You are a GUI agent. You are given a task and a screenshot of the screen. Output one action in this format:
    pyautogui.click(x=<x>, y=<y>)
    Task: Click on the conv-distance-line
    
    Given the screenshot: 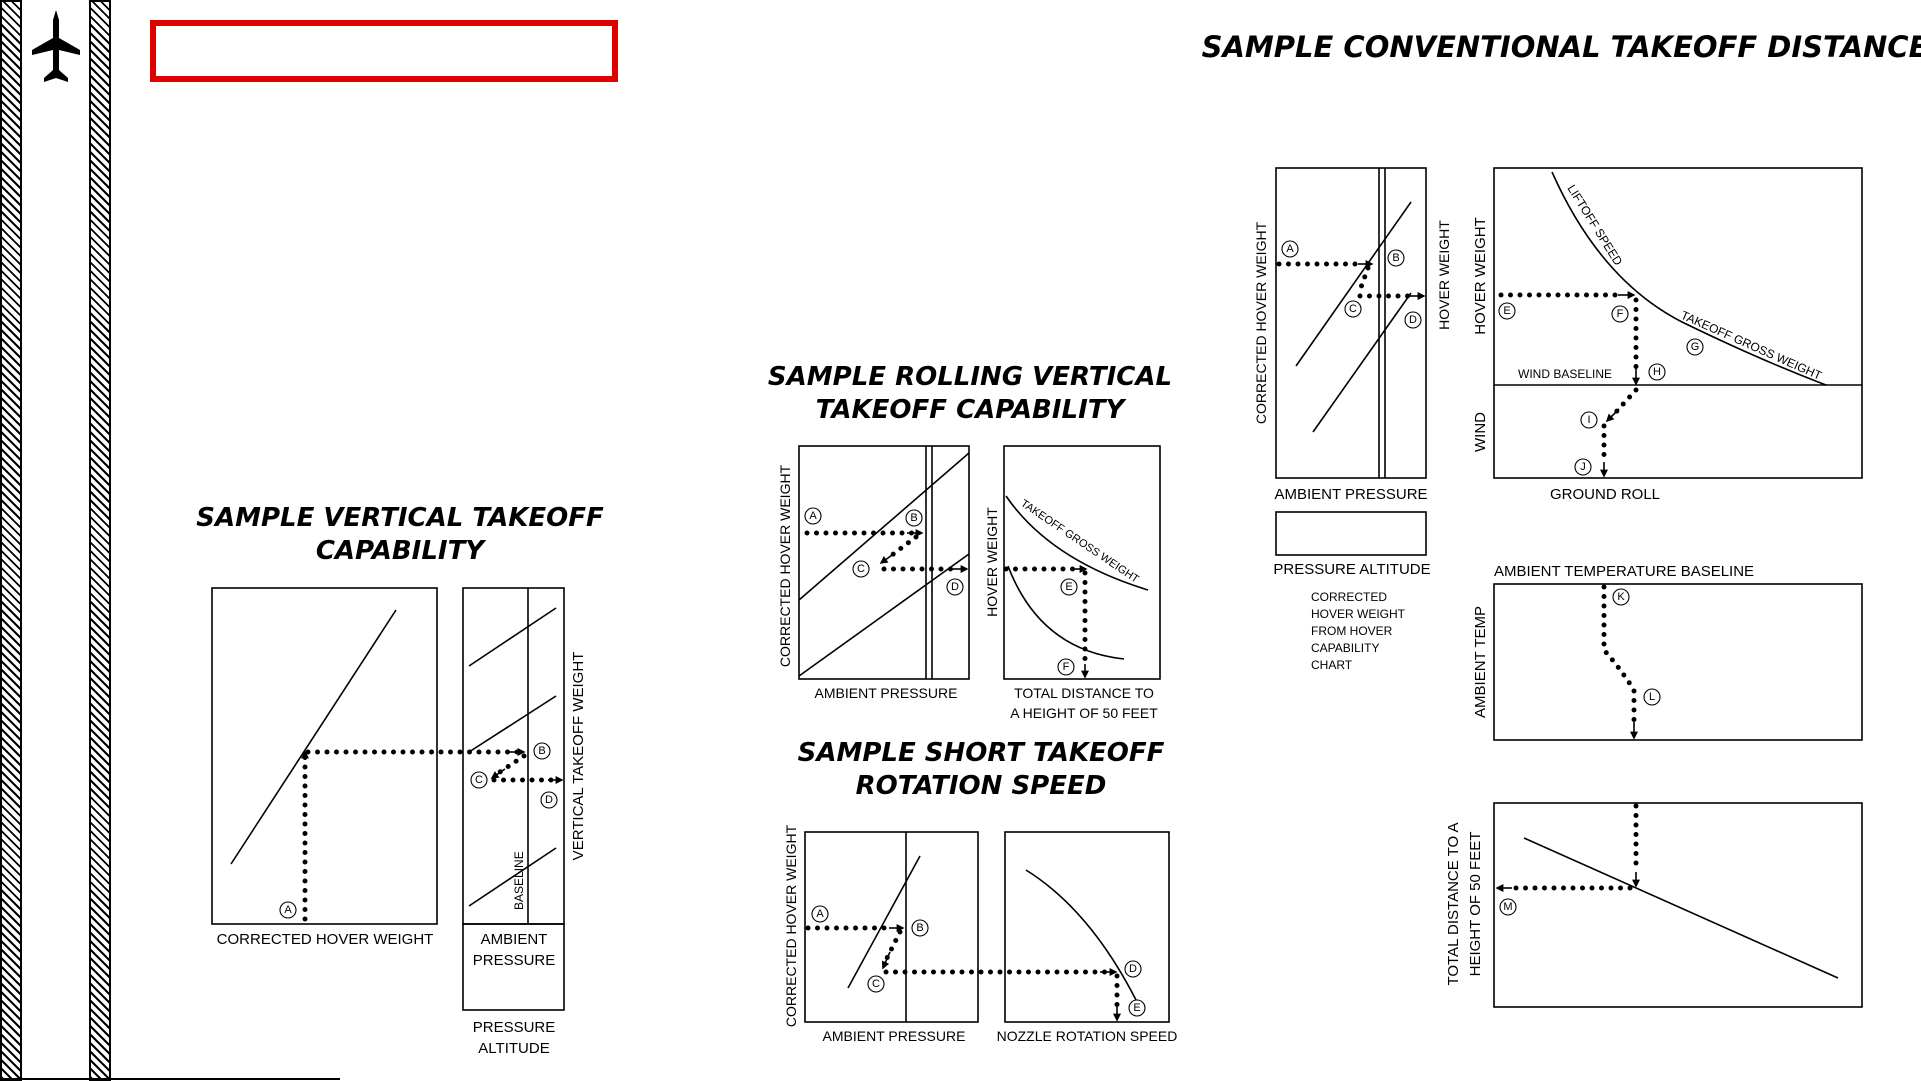 What is the action you would take?
    pyautogui.click(x=1681, y=908)
    